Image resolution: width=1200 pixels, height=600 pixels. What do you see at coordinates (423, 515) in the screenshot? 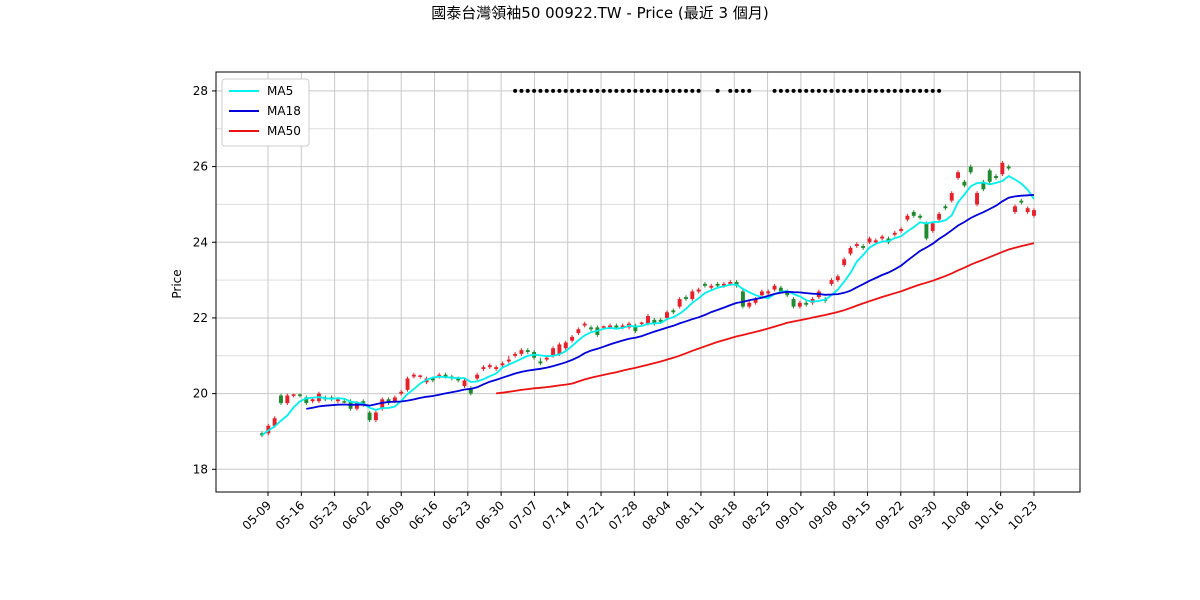
I see `x-tick-label: 06-16` at bounding box center [423, 515].